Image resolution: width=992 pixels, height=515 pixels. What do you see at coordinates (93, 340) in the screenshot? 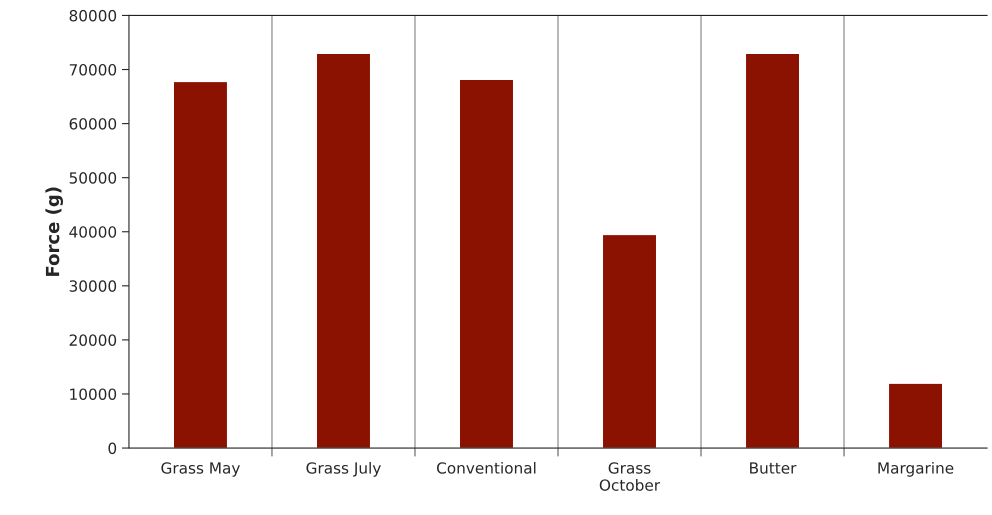
I see `y-tick-label: 20000` at bounding box center [93, 340].